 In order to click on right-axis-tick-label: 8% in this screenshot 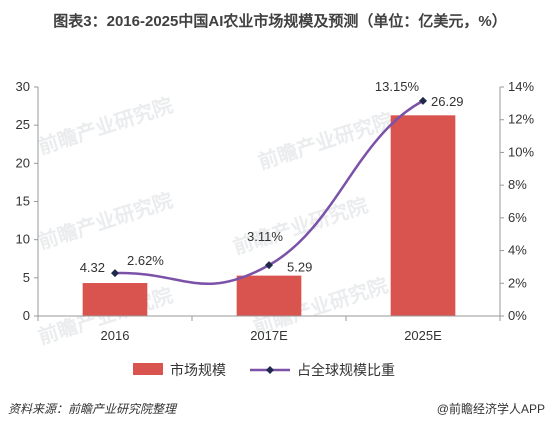, I will do `click(517, 184)`.